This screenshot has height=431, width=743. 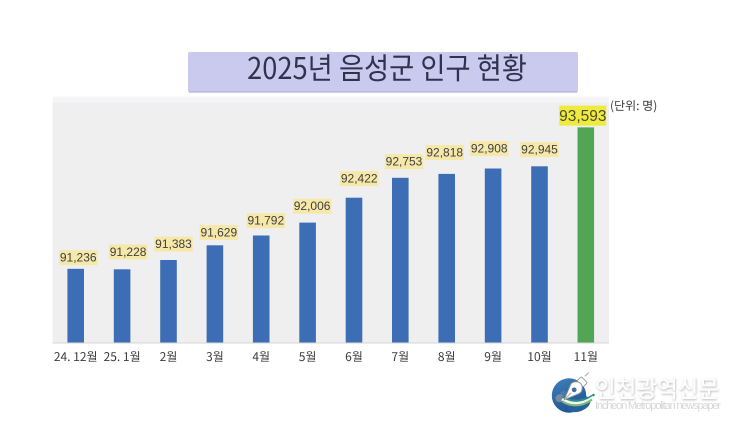 I want to click on svg-text: 91,236, so click(x=78, y=258).